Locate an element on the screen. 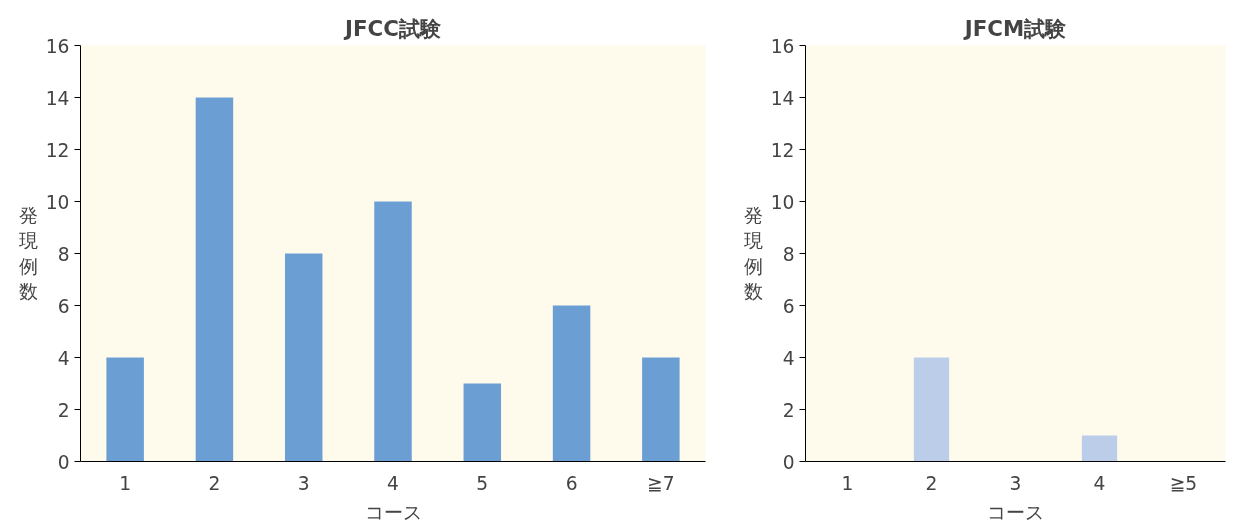 The width and height of the screenshot is (1252, 531). x-tick-label: 5 is located at coordinates (482, 483).